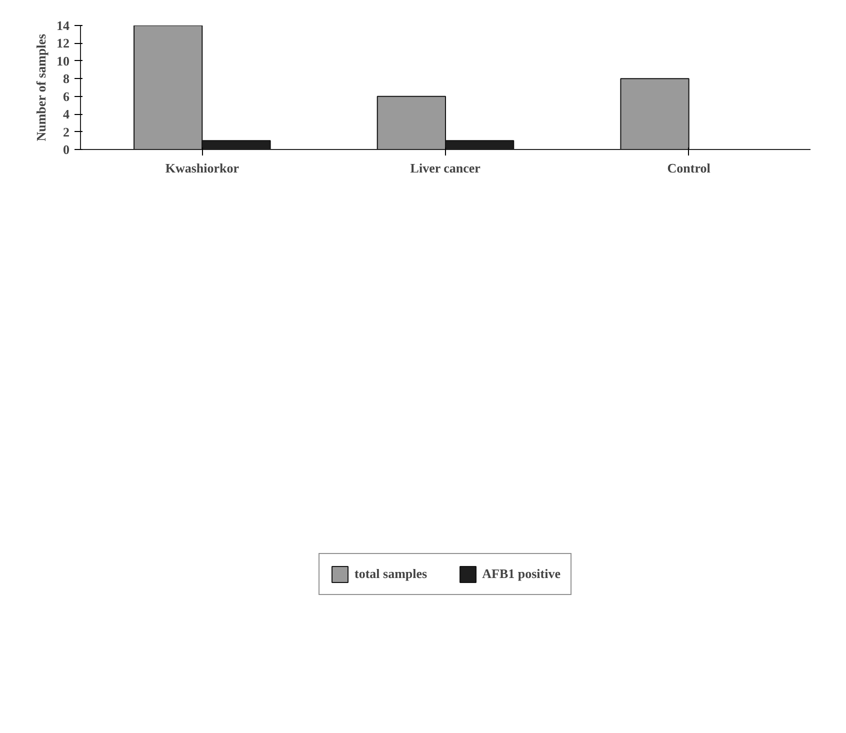 The image size is (846, 733). Describe the element at coordinates (655, 114) in the screenshot. I see `bar` at that location.